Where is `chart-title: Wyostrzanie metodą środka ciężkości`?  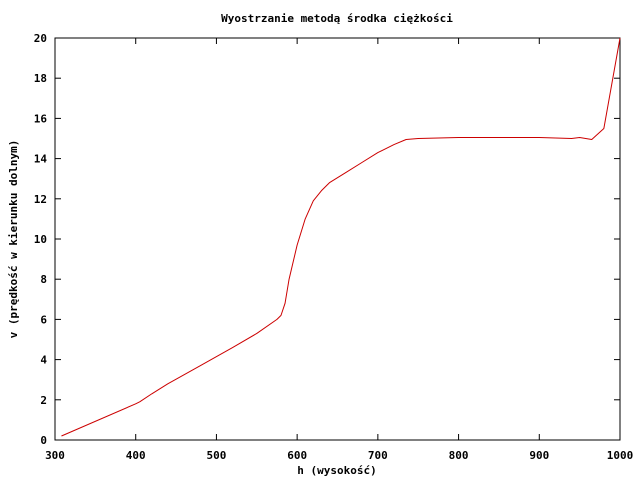
chart-title: Wyostrzanie metodą środka ciężkości is located at coordinates (337, 18).